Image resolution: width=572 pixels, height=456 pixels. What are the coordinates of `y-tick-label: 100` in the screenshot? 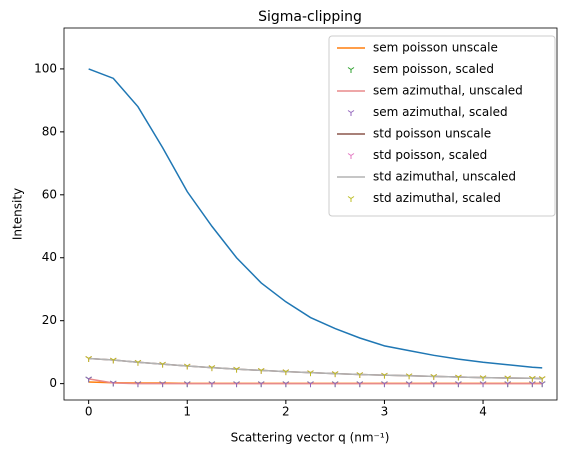 It's located at (45, 68).